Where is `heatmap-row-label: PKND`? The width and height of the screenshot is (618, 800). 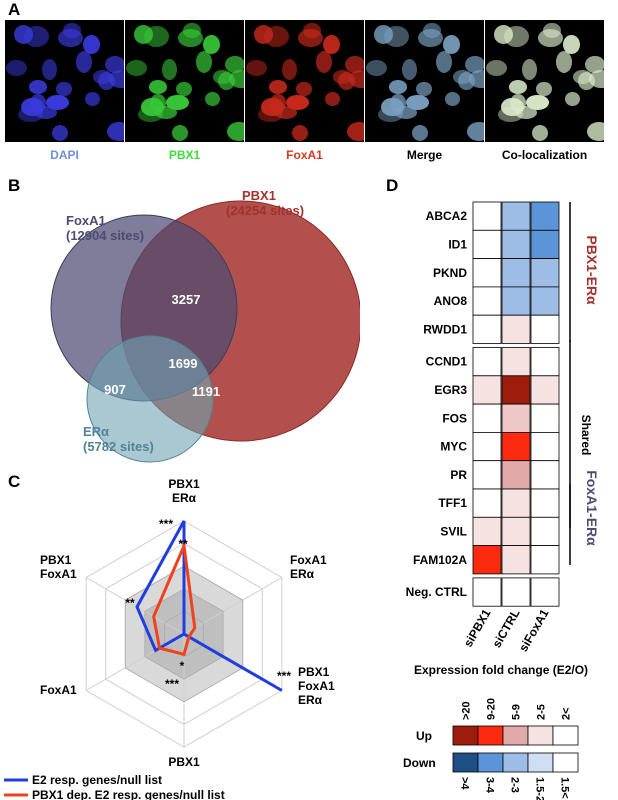
heatmap-row-label: PKND is located at coordinates (450, 273).